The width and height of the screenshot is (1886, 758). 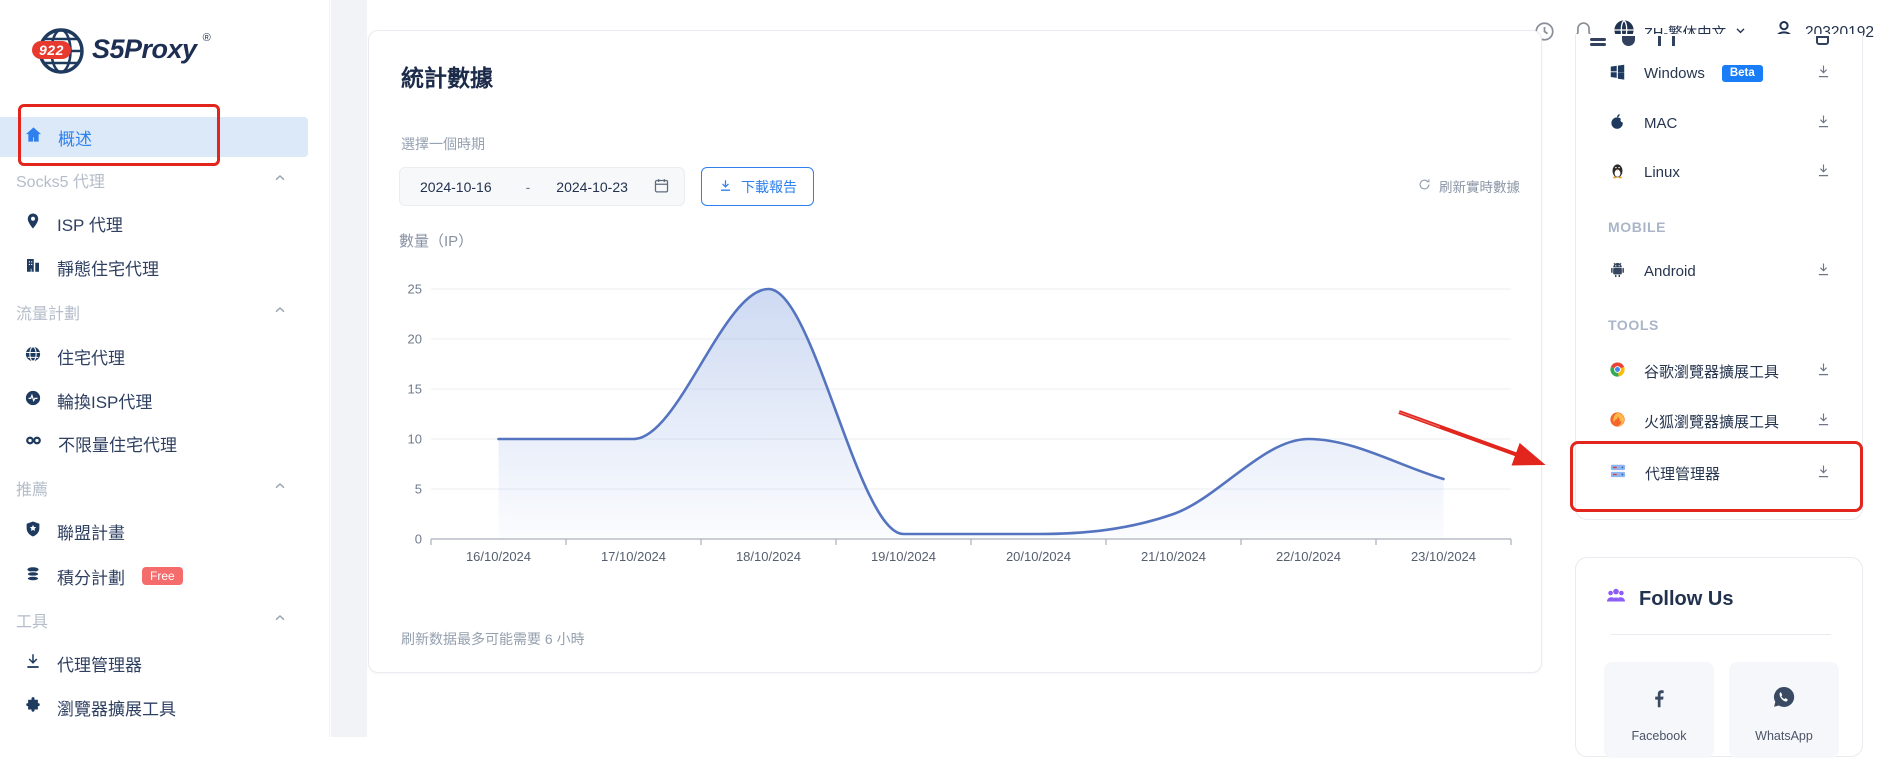 I want to click on sidebar-item-unlimited-residential: 不限量住宅代理, so click(x=154, y=443).